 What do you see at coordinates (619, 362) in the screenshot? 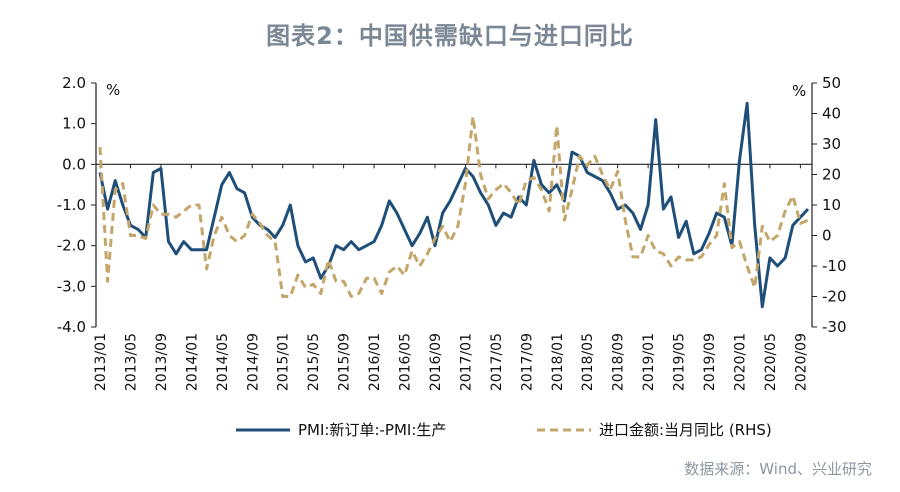
I see `x-tick-label: 2018/09` at bounding box center [619, 362].